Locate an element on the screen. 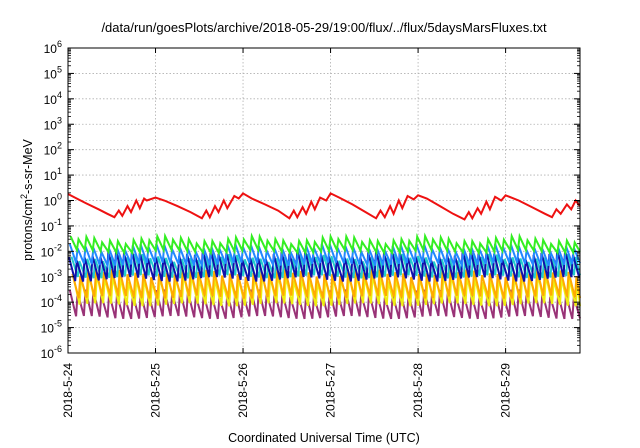 Image resolution: width=640 pixels, height=448 pixels. y-axis-label-sup: 2 is located at coordinates (24, 196).